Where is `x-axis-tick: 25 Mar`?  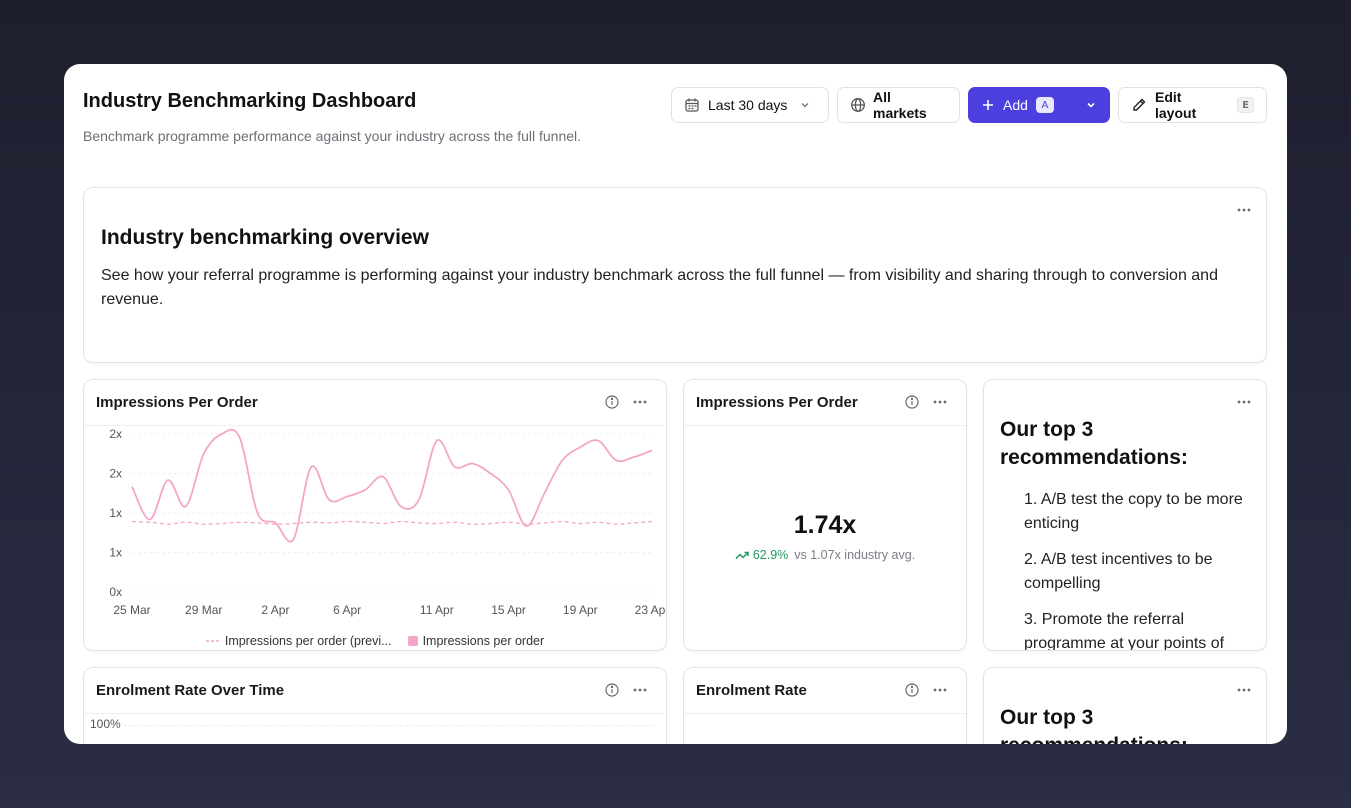
x-axis-tick: 25 Mar is located at coordinates (131, 610).